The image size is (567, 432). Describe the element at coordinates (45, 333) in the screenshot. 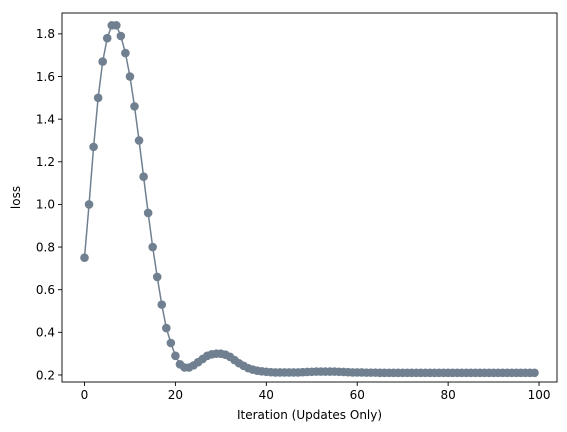

I see `y-tick-label: 0.4` at that location.